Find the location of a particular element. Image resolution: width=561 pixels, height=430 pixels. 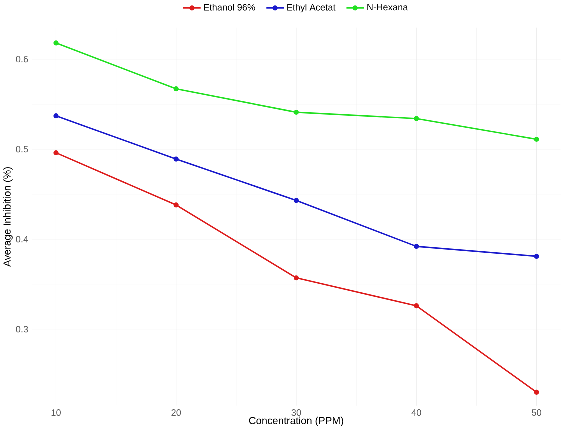

x-tick-label: 50 is located at coordinates (537, 413).